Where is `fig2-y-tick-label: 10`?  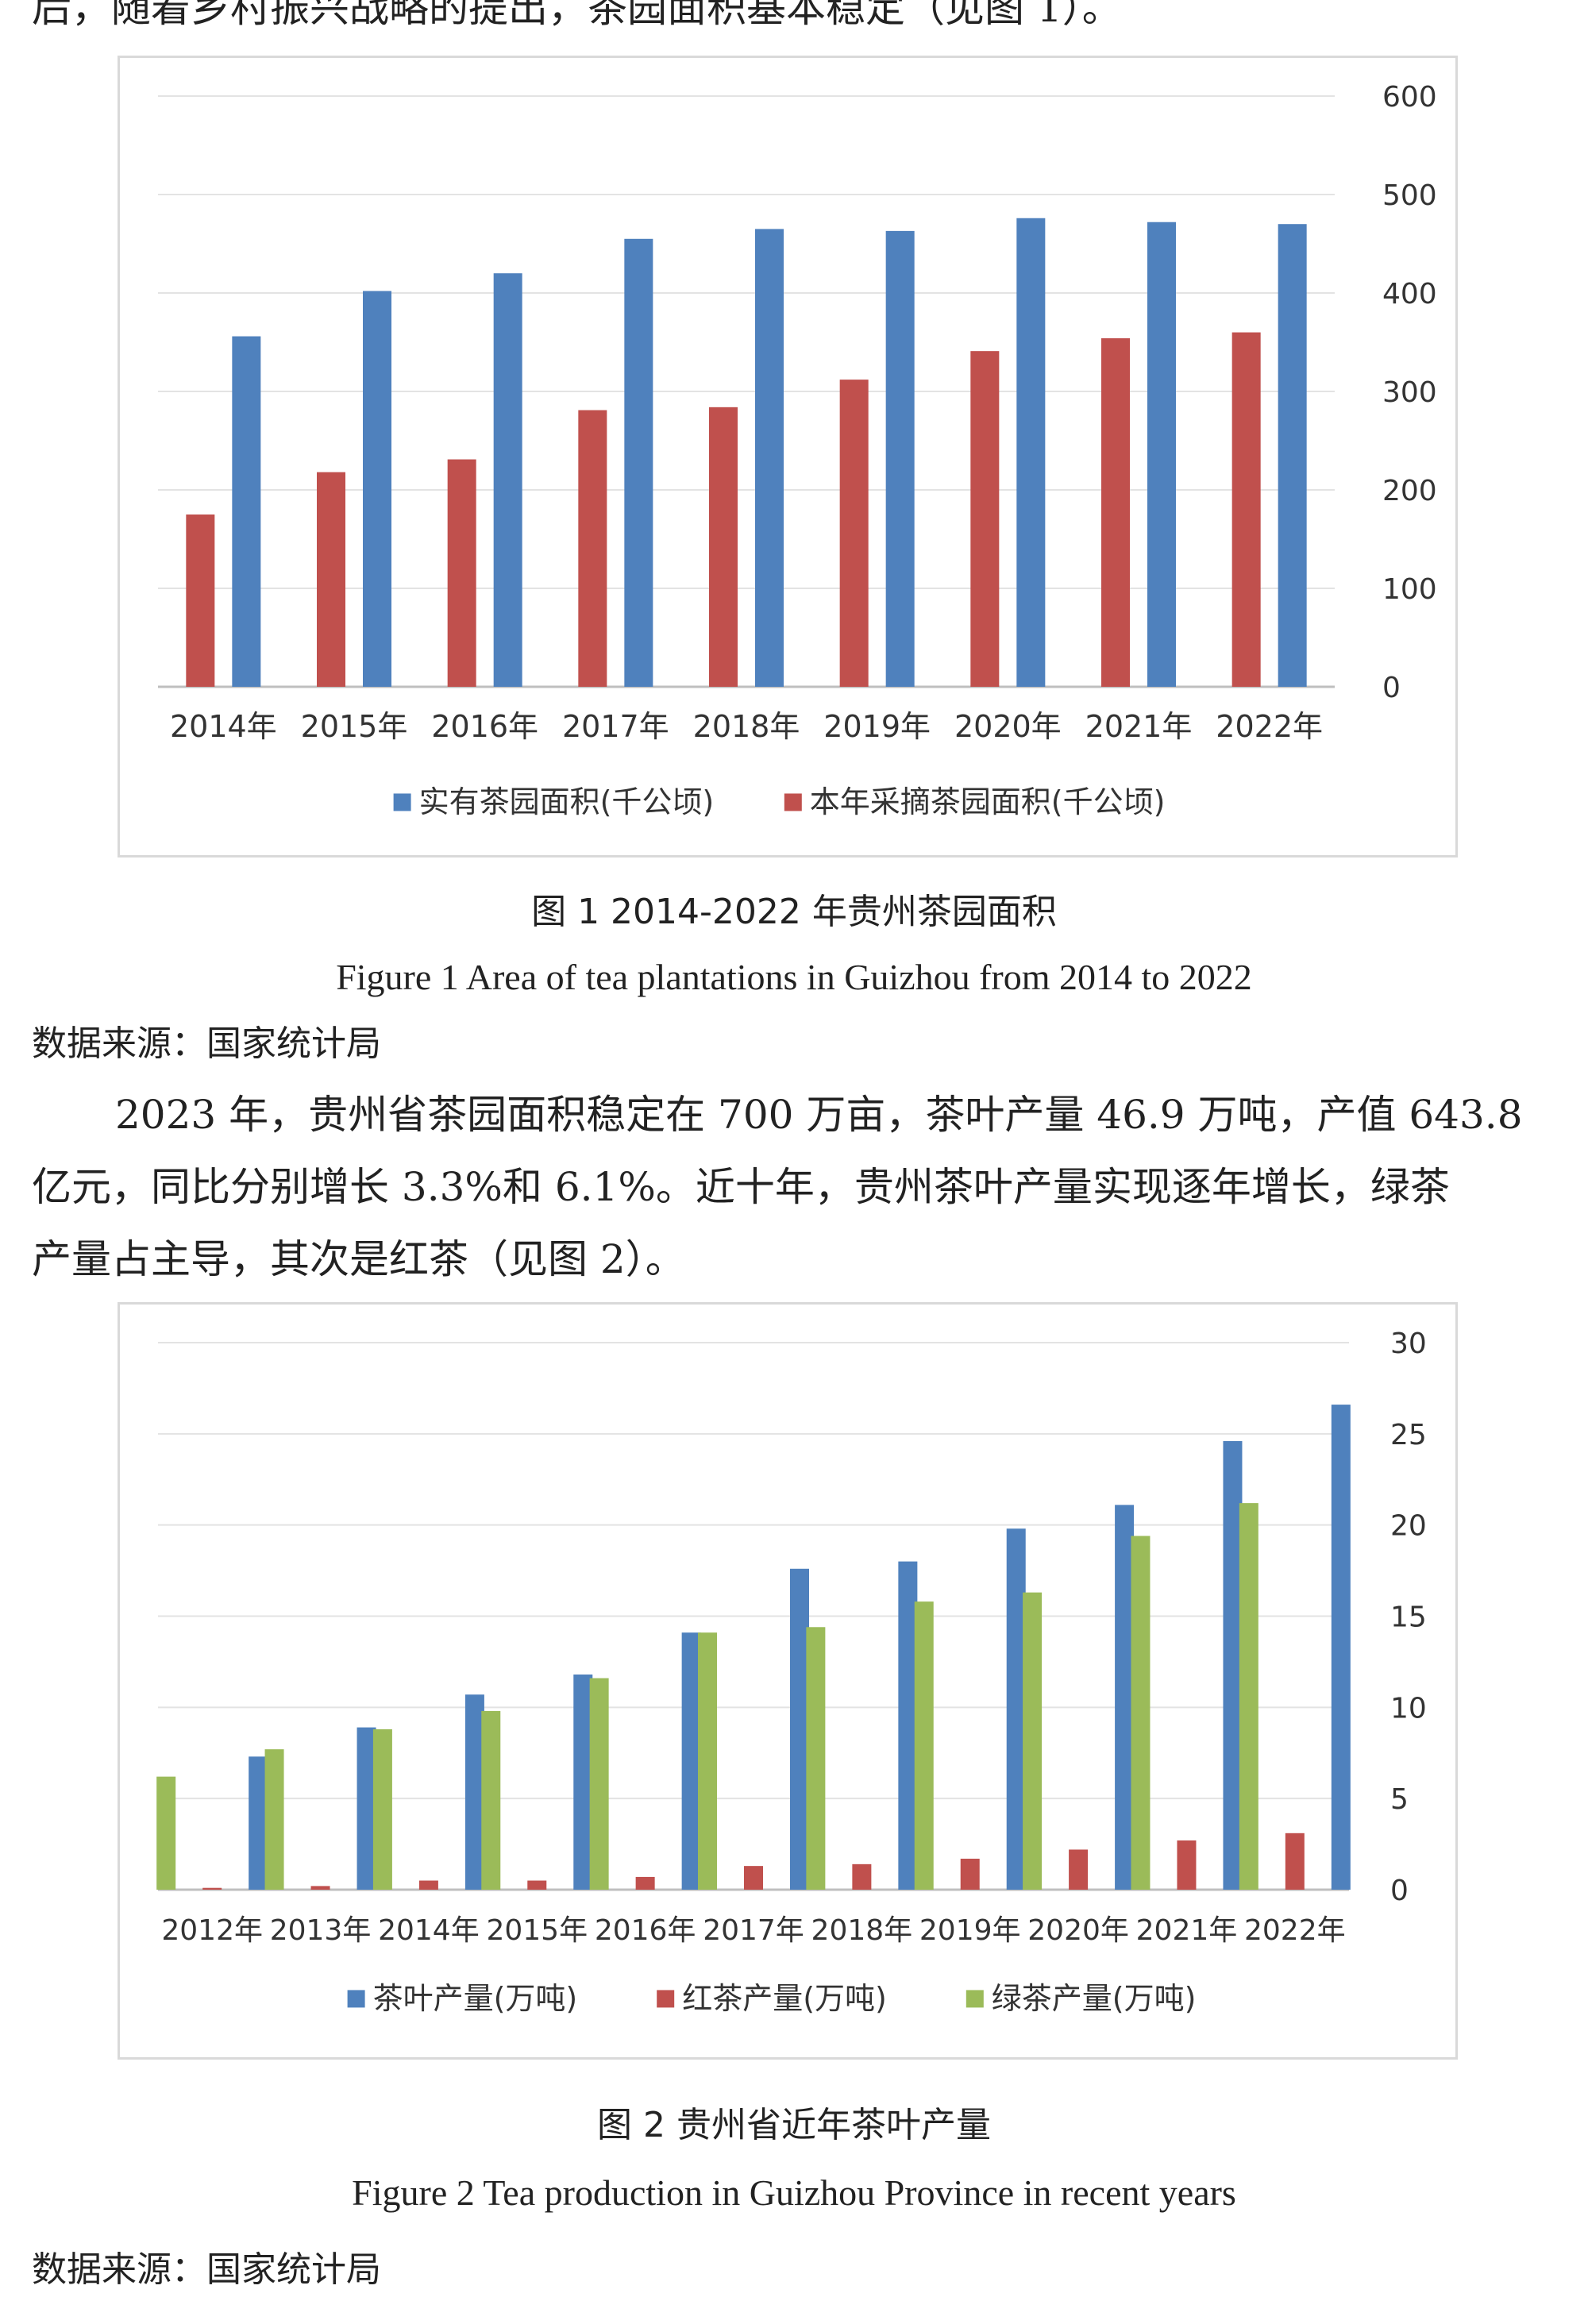
fig2-y-tick-label: 10 is located at coordinates (1408, 1708).